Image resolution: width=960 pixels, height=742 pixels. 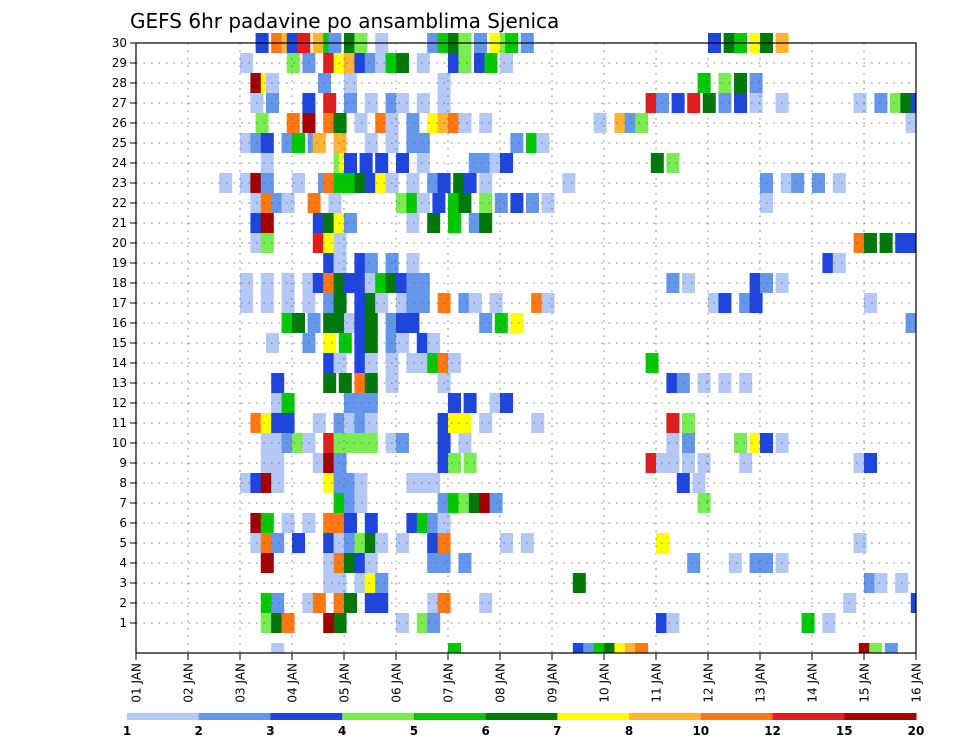 I want to click on x-tick-label: 03 JAN, so click(x=241, y=683).